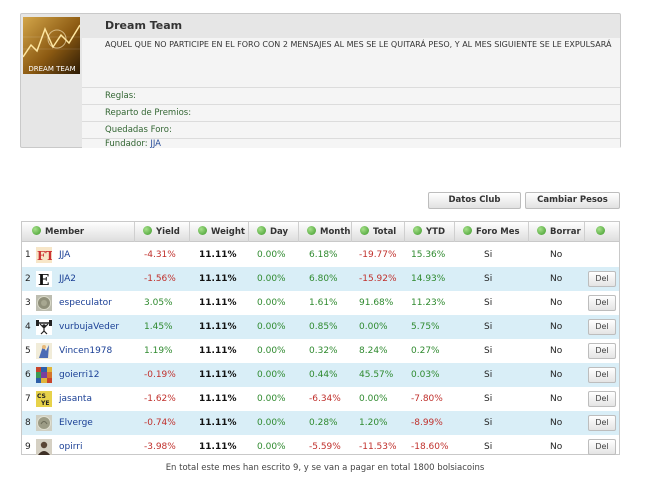 The height and width of the screenshot is (486, 650). What do you see at coordinates (85, 303) in the screenshot?
I see `member-name-link: especulator` at bounding box center [85, 303].